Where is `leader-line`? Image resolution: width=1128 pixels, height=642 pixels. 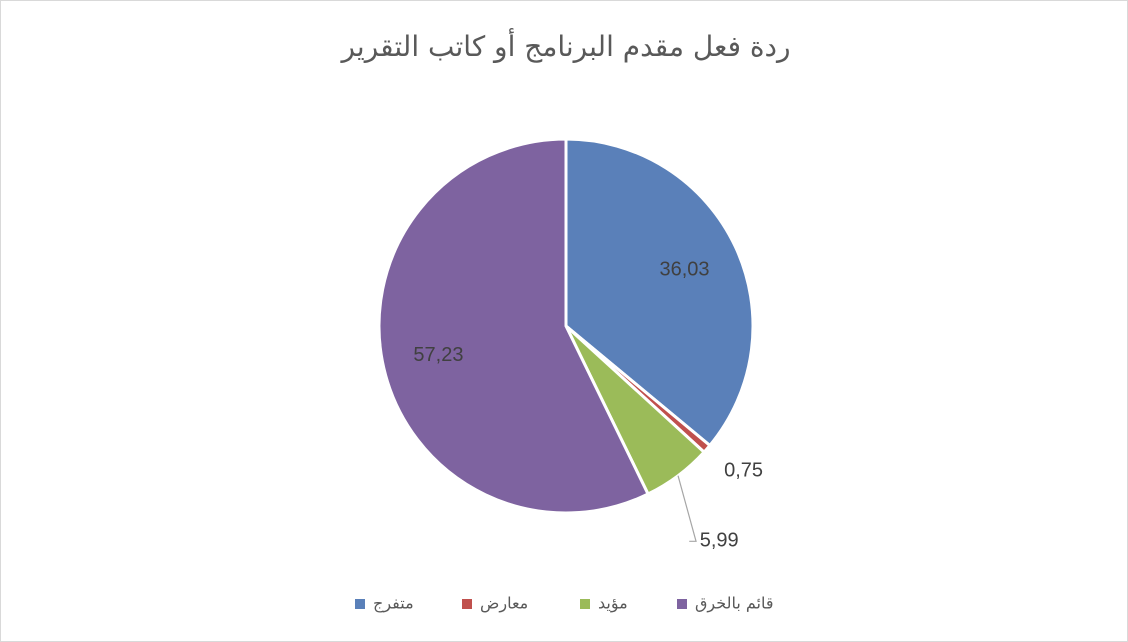 leader-line is located at coordinates (687, 508).